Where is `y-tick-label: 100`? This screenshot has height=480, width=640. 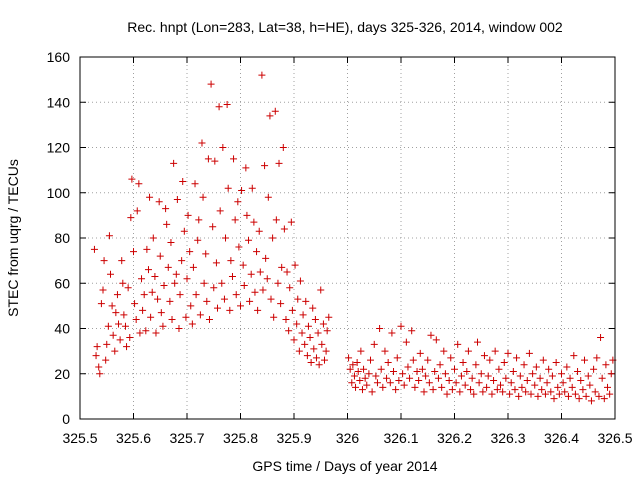
y-tick-label: 100 is located at coordinates (59, 193).